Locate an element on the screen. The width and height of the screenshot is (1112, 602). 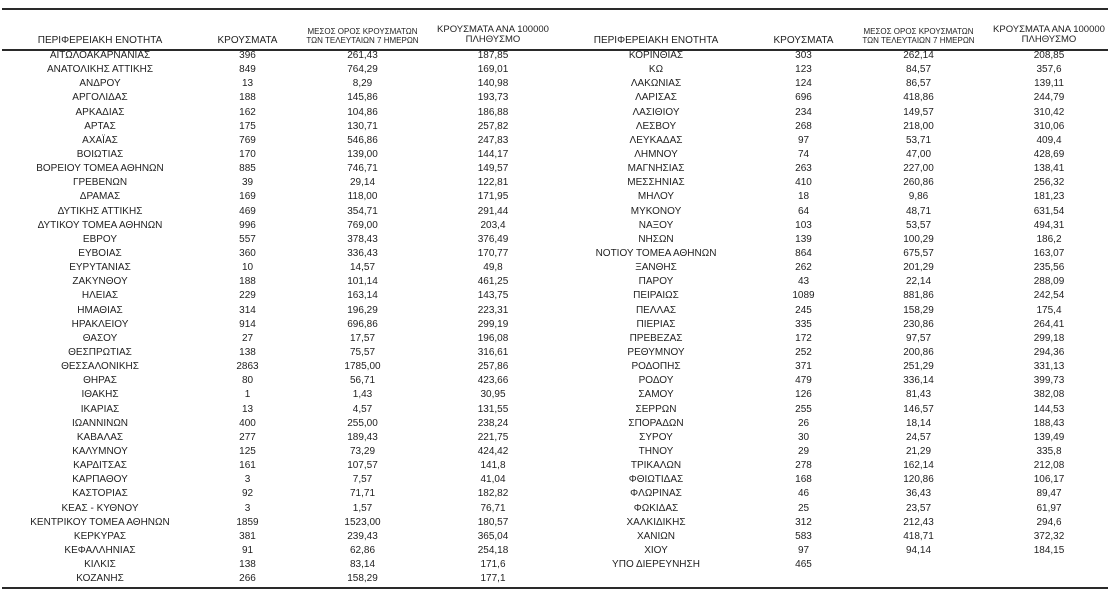
region-name-cell: ΖΑΚΥΝΘΟΥ is located at coordinates (100, 282).